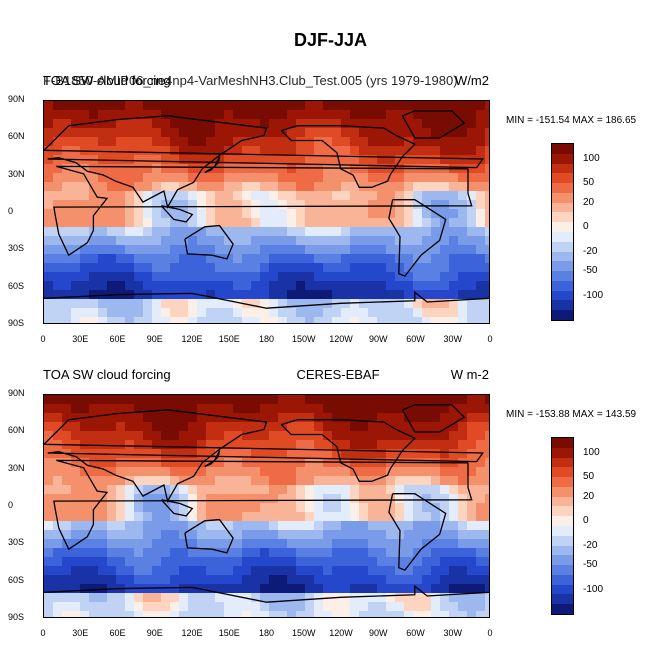 The image size is (661, 660). Describe the element at coordinates (16, 393) in the screenshot. I see `lat-tick-label: 90N` at that location.